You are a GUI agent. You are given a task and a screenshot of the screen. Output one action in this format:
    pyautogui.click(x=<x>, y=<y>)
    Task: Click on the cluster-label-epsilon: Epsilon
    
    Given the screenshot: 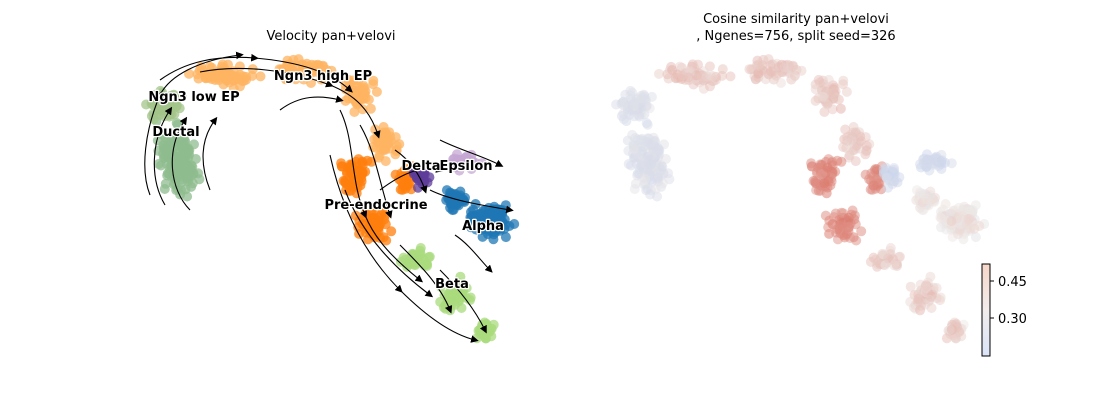 What is the action you would take?
    pyautogui.click(x=465, y=166)
    